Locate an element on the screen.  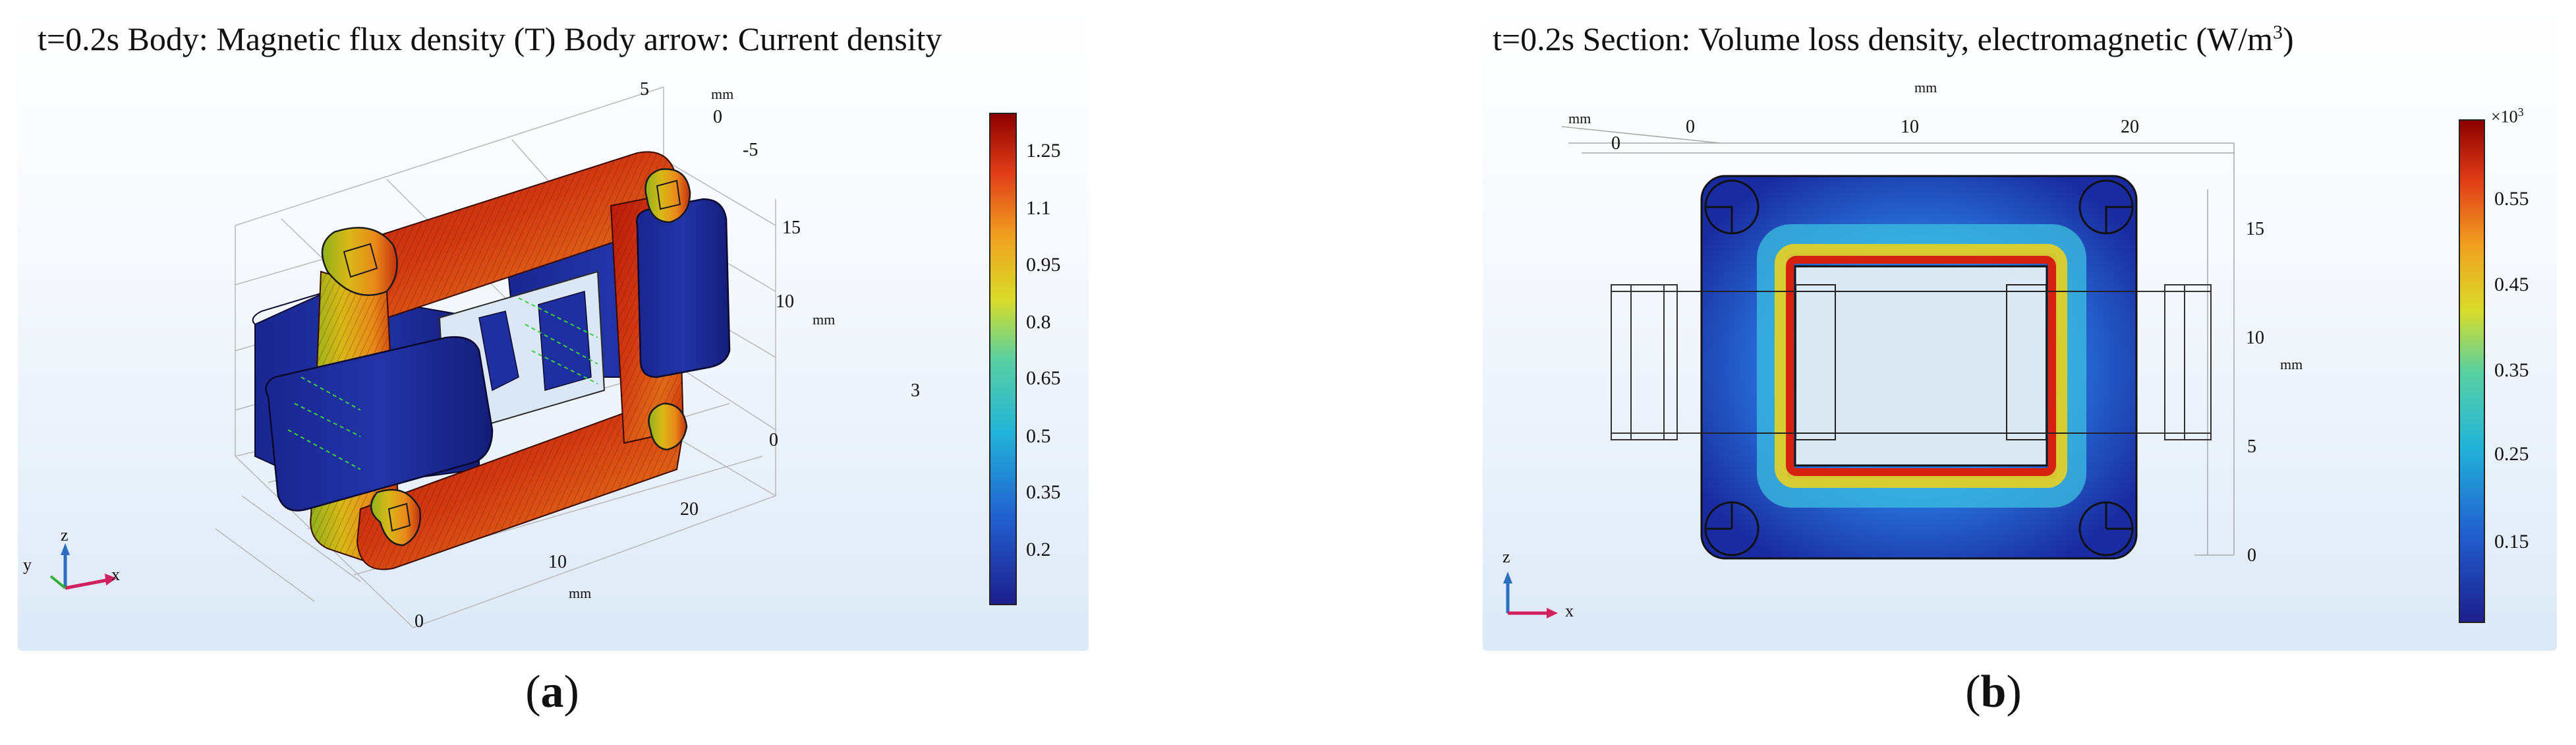
triad-y-label: y is located at coordinates (28, 564).